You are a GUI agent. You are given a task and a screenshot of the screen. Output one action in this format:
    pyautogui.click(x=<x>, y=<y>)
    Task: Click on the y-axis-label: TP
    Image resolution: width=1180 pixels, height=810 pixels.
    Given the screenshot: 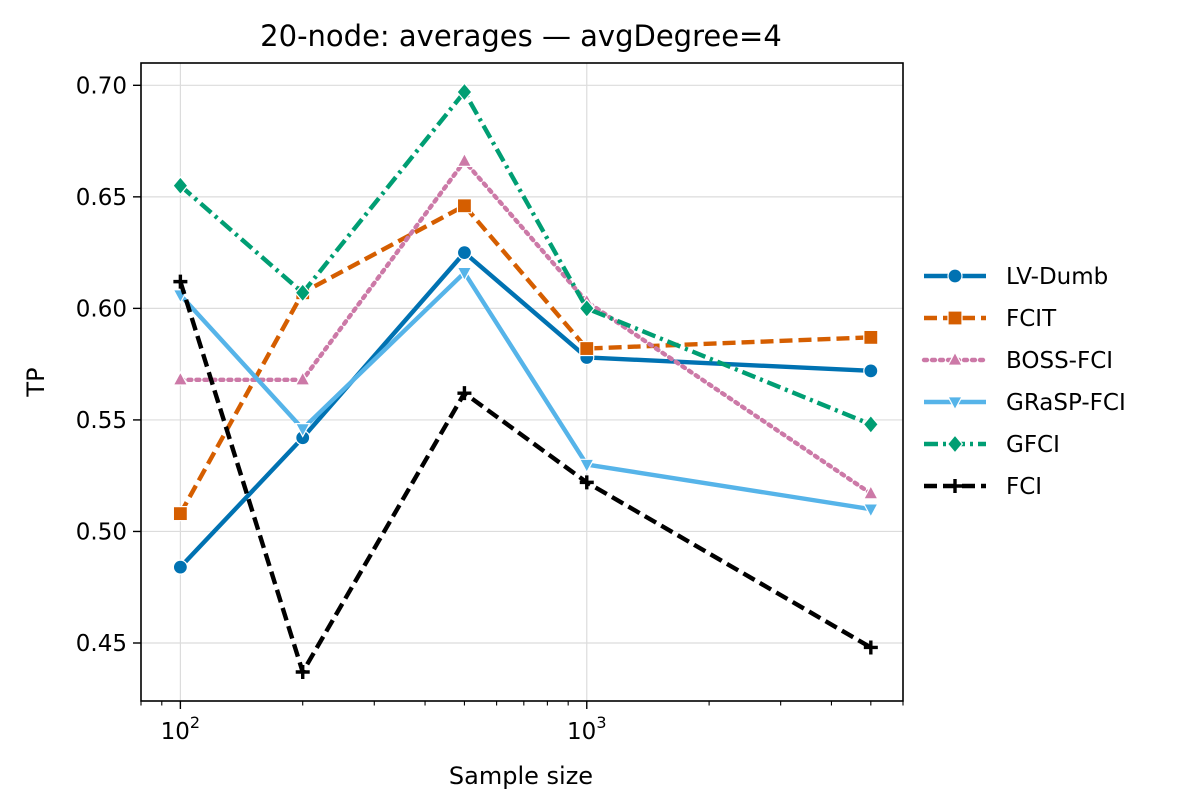 What is the action you would take?
    pyautogui.click(x=36, y=382)
    